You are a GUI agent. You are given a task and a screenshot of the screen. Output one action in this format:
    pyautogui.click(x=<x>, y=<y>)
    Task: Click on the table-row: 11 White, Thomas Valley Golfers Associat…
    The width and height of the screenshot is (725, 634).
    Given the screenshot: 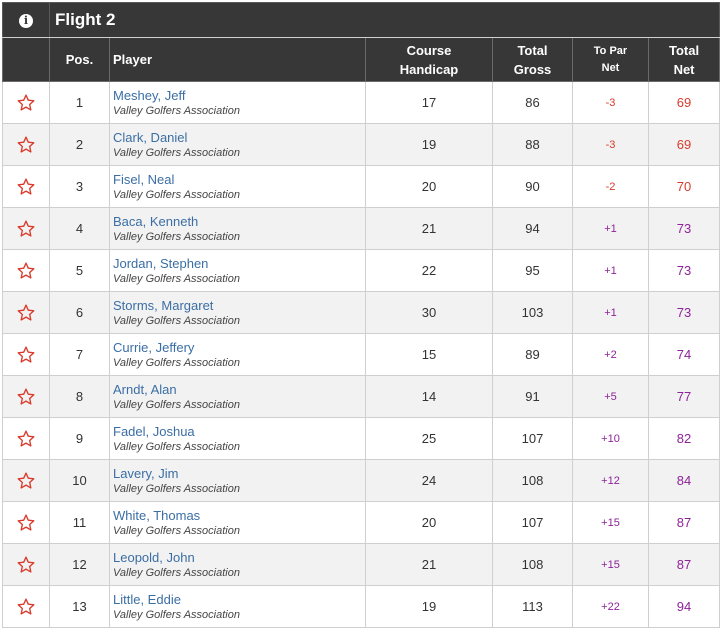 What is the action you would take?
    pyautogui.click(x=361, y=522)
    